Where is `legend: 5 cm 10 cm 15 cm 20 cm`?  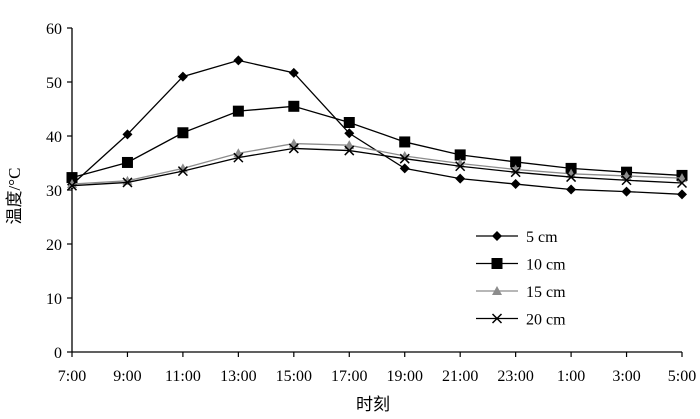 legend: 5 cm 10 cm 15 cm 20 cm is located at coordinates (521, 279).